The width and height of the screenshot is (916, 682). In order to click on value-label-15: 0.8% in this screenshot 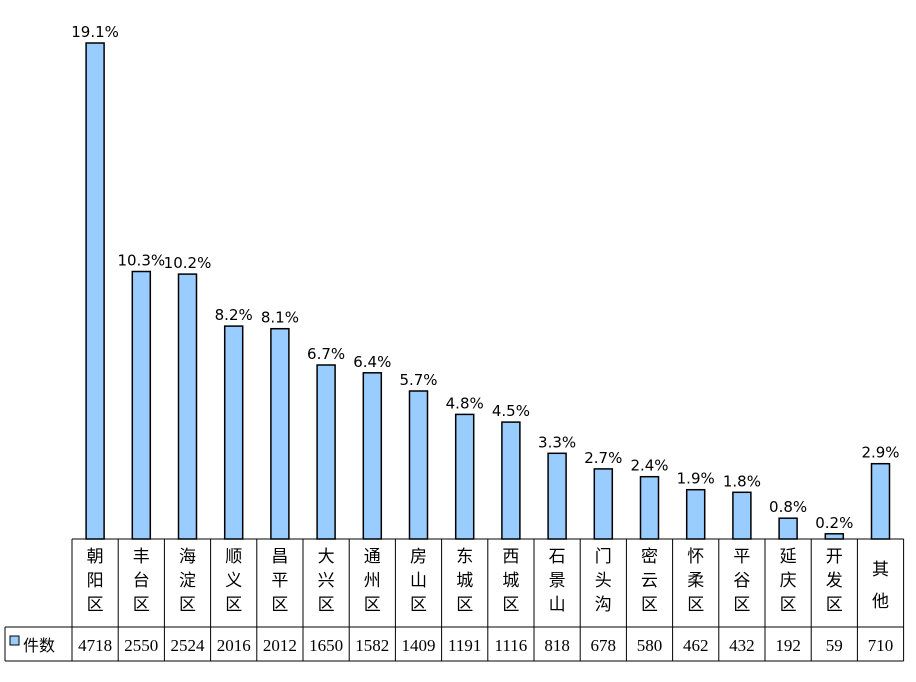, I will do `click(788, 507)`.